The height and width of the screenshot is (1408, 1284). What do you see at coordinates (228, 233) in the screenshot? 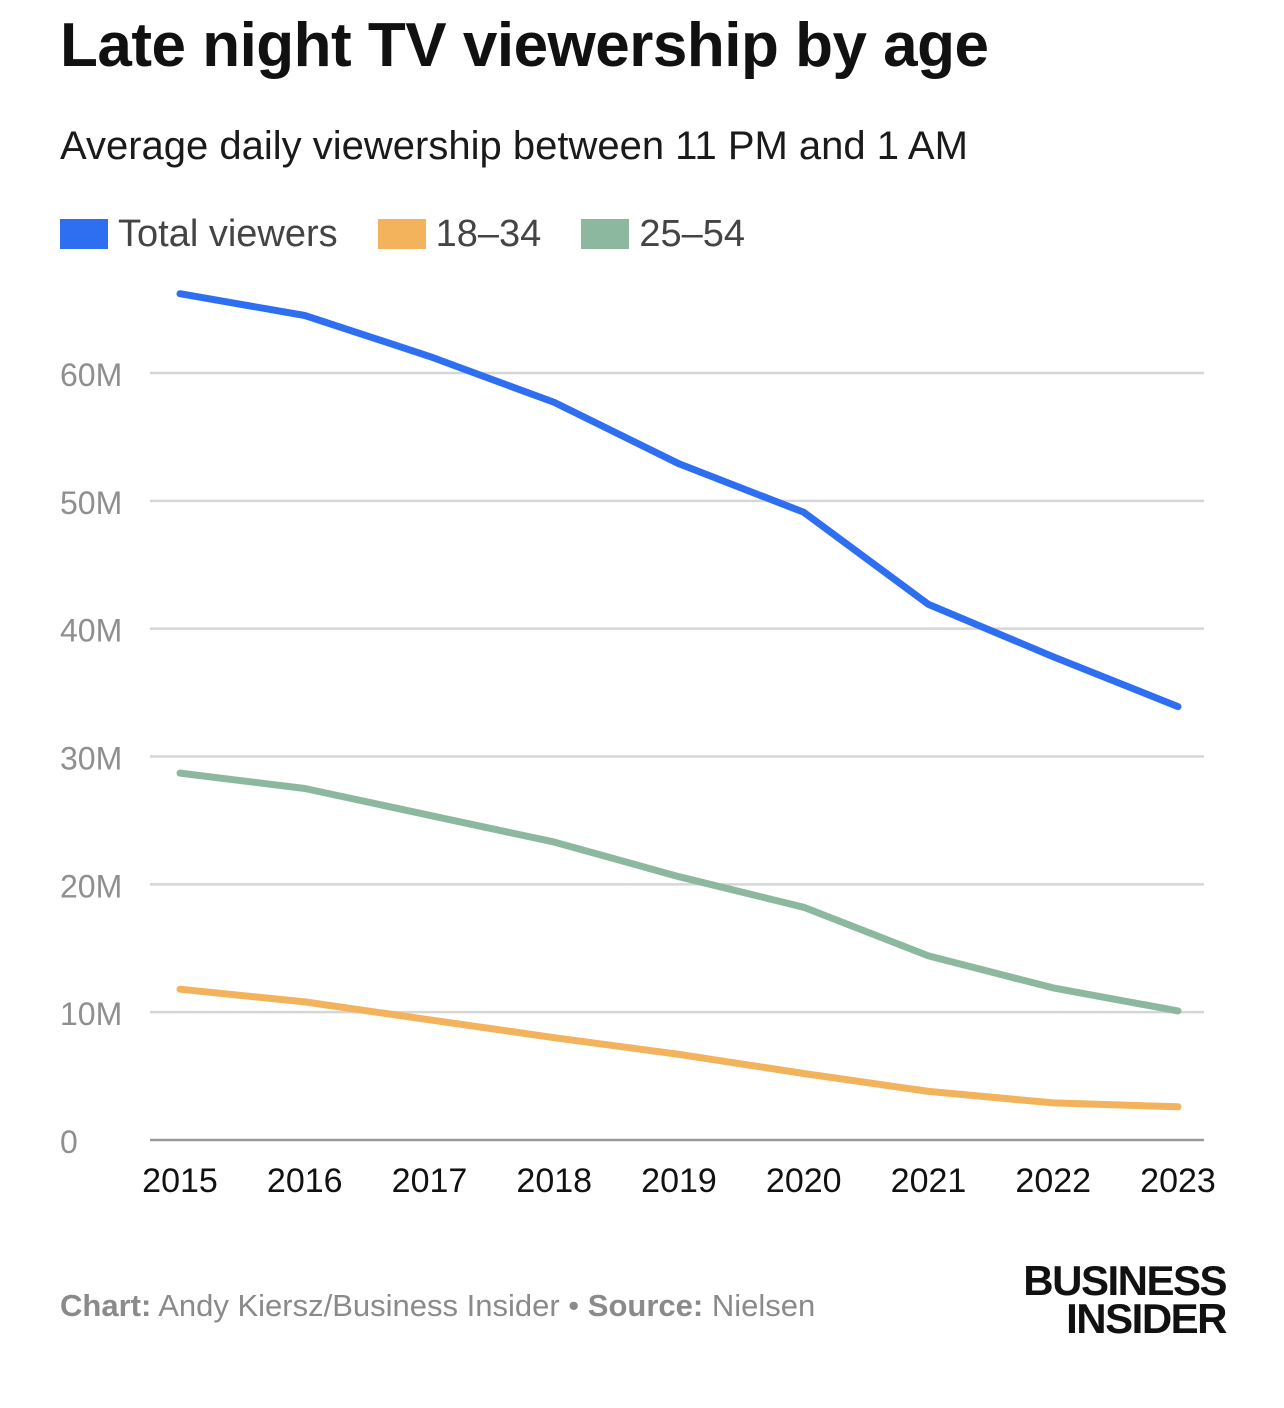
I see `legend-label: Total viewers` at bounding box center [228, 233].